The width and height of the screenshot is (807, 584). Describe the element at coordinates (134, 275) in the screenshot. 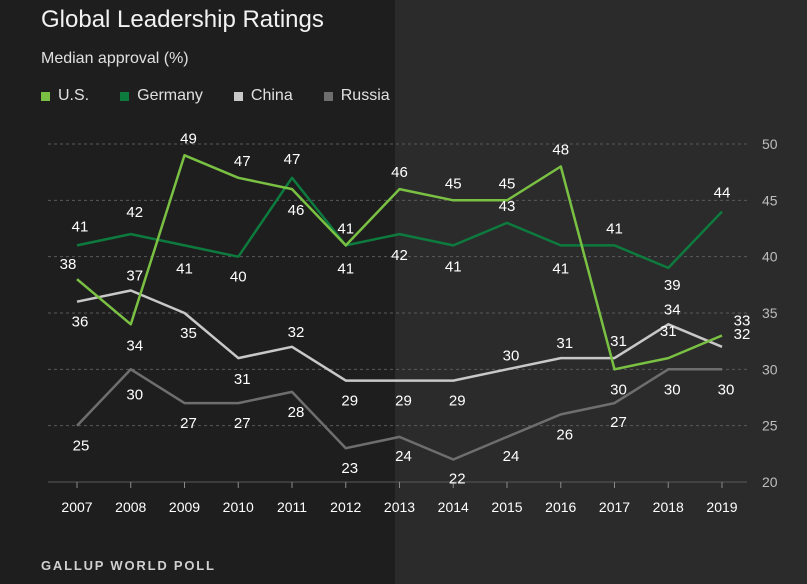

I see `data-label-china: 37` at that location.